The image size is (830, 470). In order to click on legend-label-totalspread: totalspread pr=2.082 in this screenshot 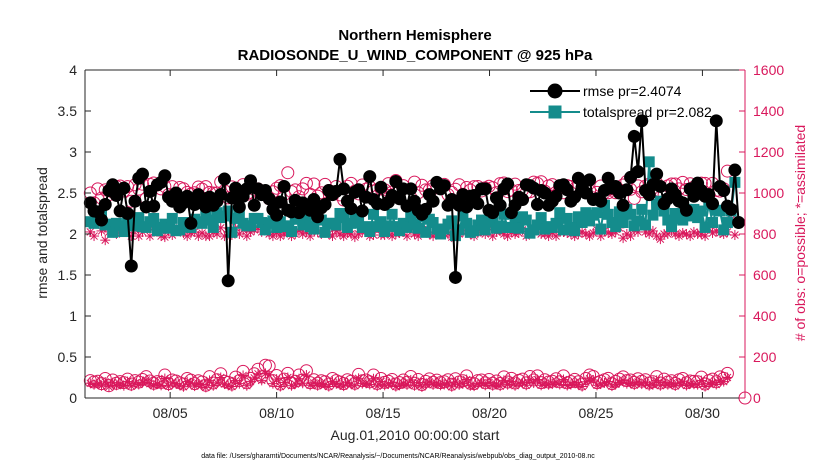, I will do `click(647, 112)`.